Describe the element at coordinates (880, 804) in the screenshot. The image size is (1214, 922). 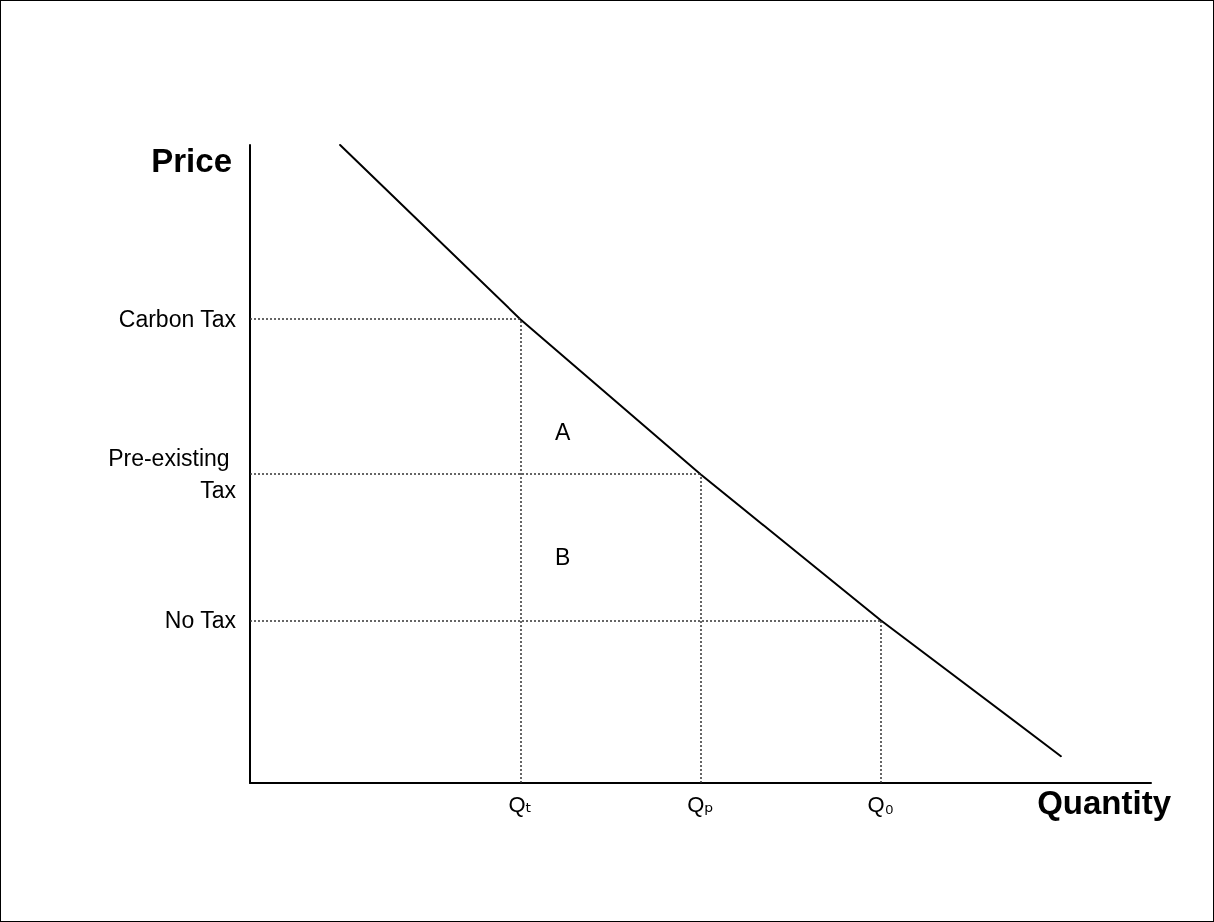
I see `x-tick-label: Q₀` at that location.